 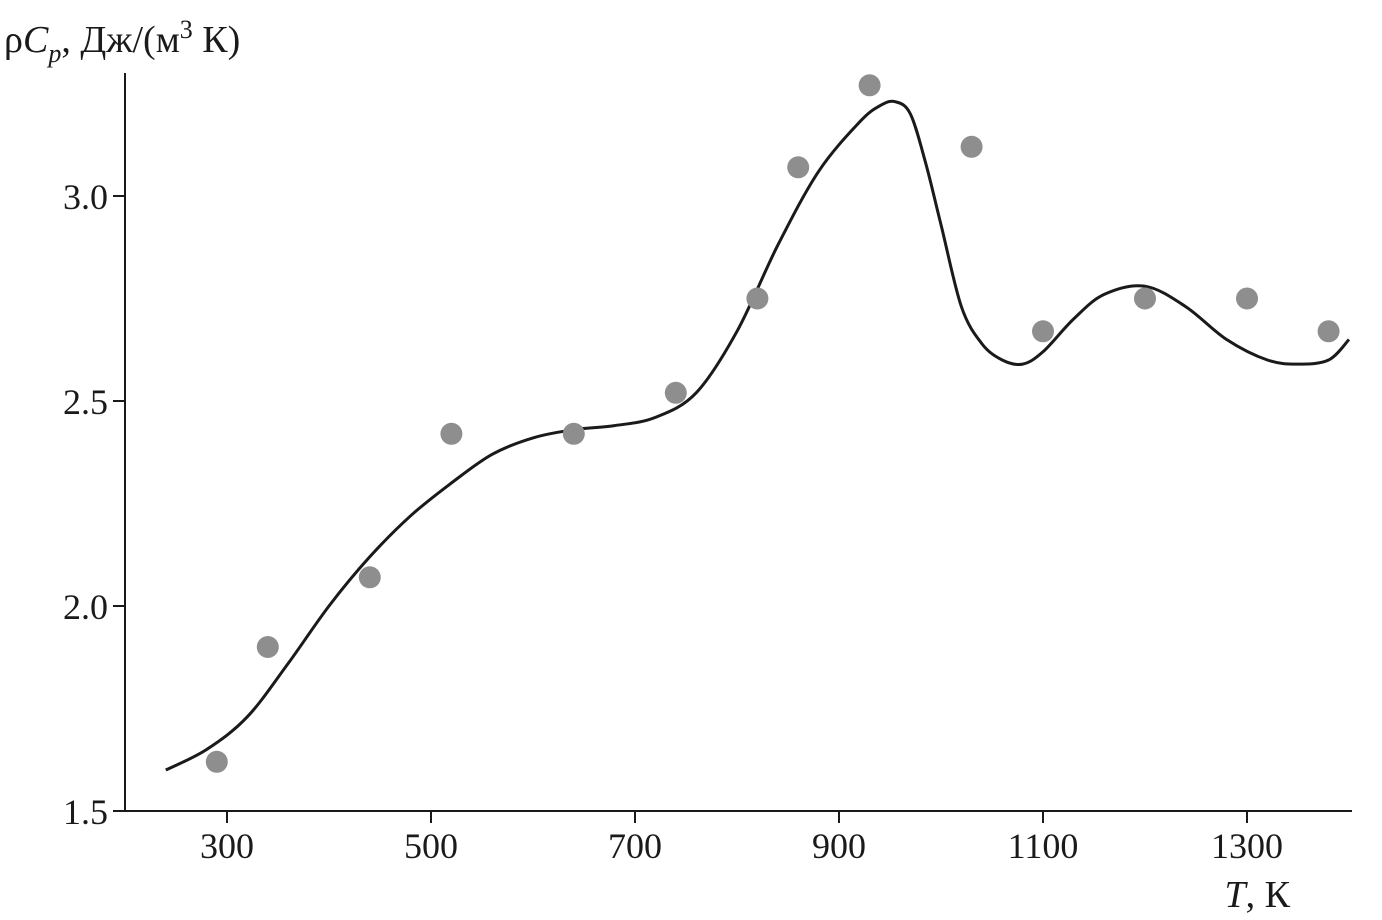 I want to click on y-axis-title-subscript: p, so click(x=53, y=53).